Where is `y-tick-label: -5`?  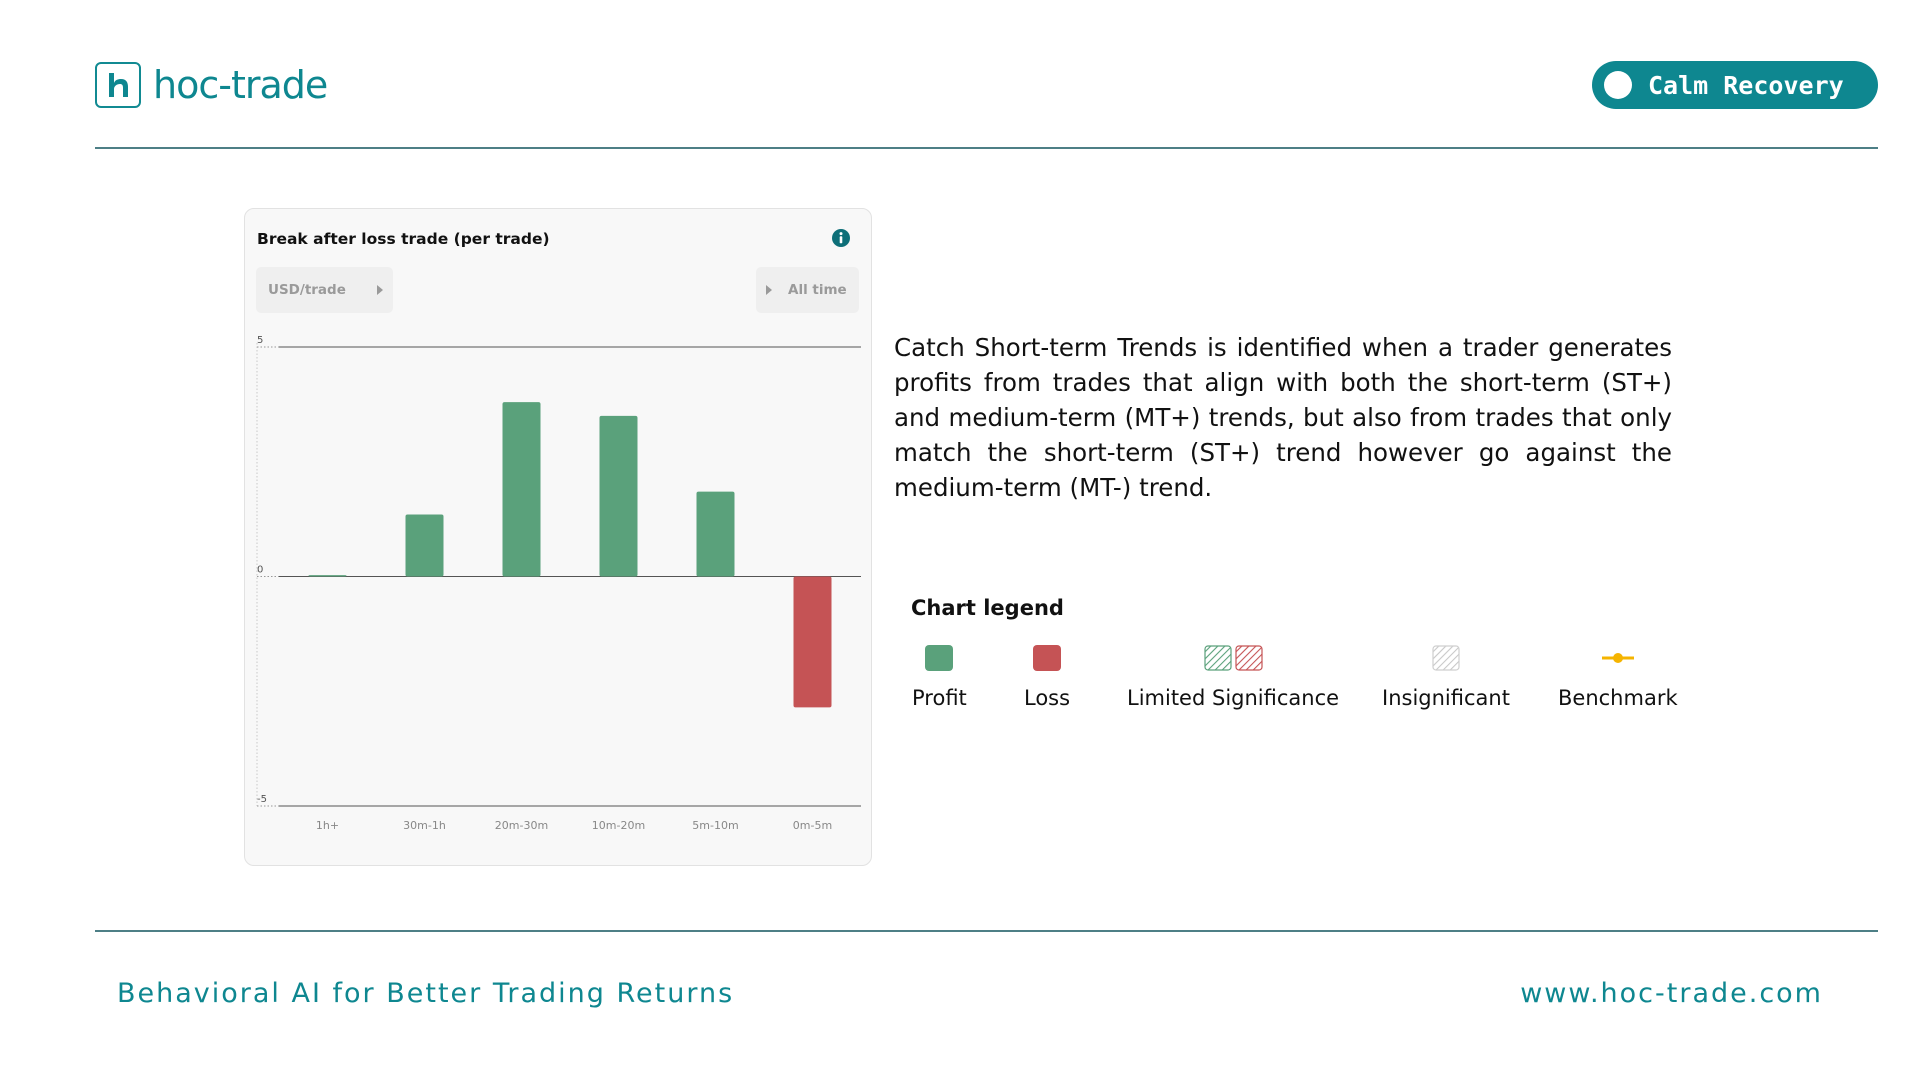 y-tick-label: -5 is located at coordinates (262, 799).